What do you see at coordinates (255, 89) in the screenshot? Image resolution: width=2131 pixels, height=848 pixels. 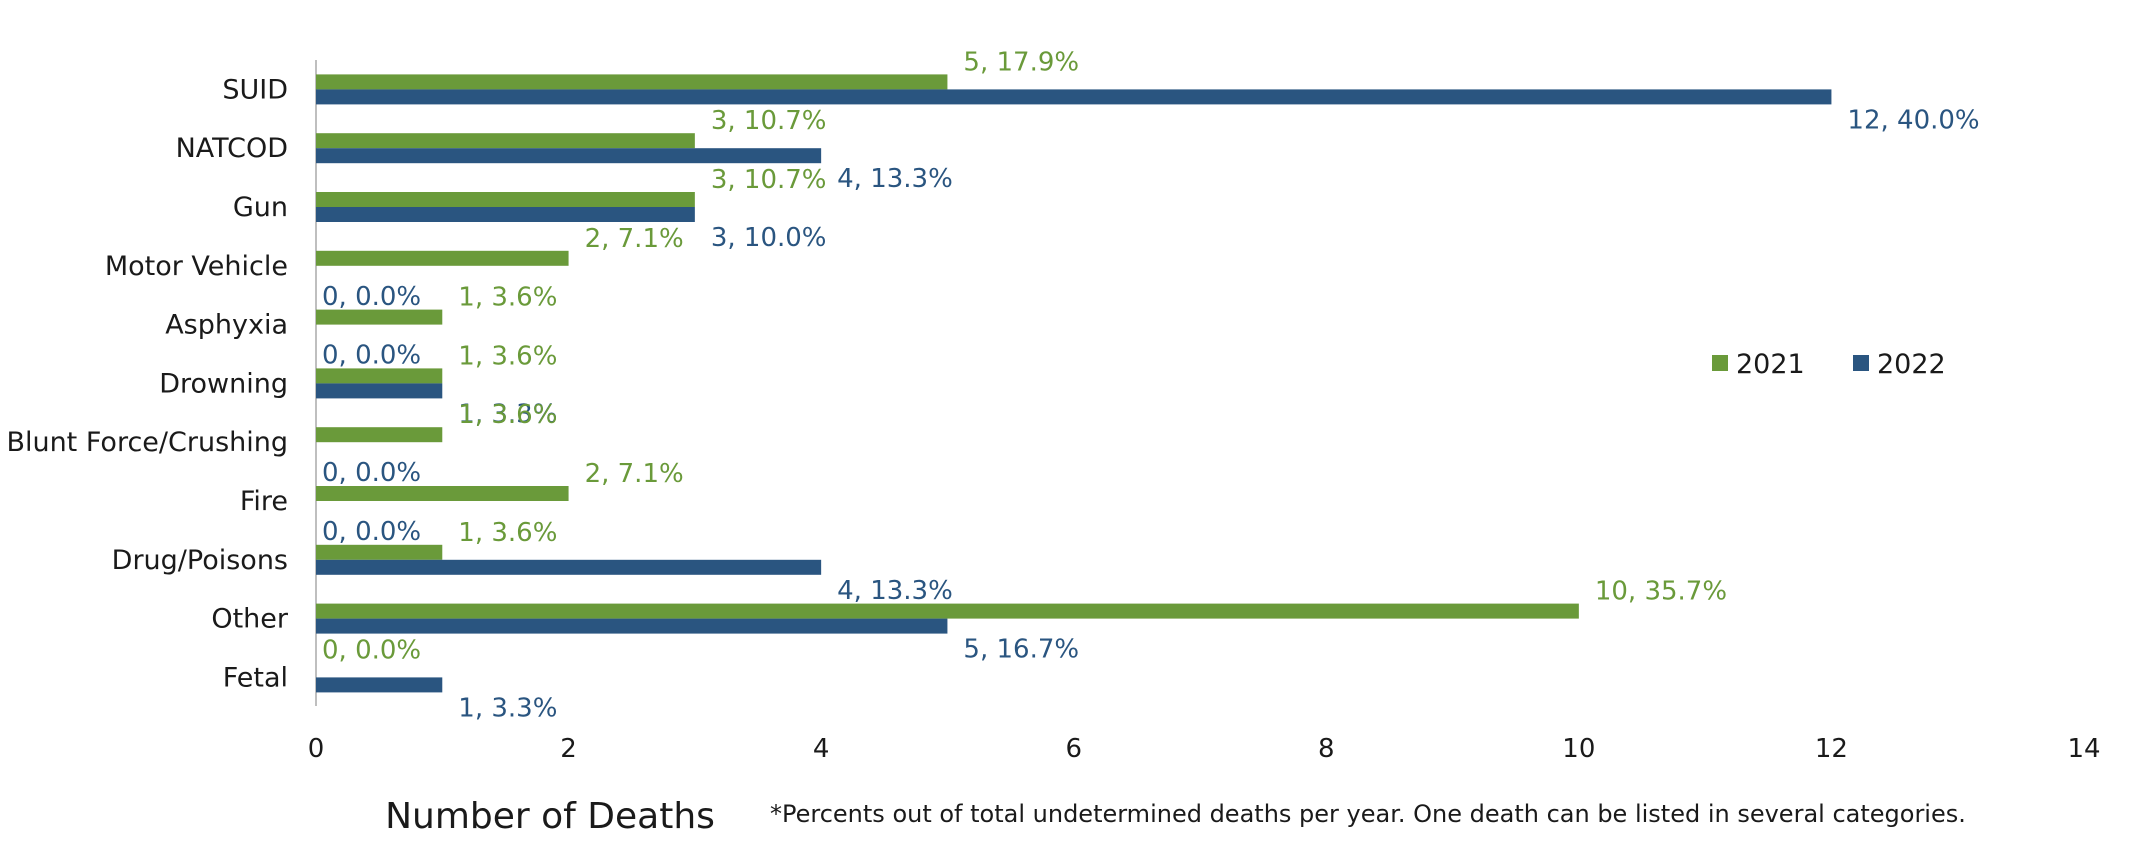 I see `category-label-suid: SUID` at bounding box center [255, 89].